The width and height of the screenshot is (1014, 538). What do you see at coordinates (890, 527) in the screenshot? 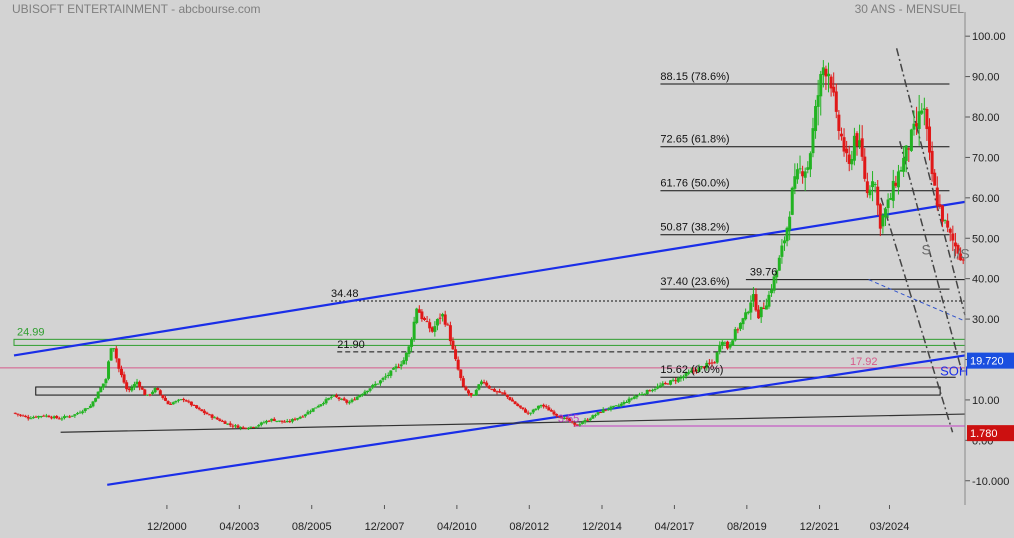
I see `x-tick-label: 03/2024` at bounding box center [890, 527].